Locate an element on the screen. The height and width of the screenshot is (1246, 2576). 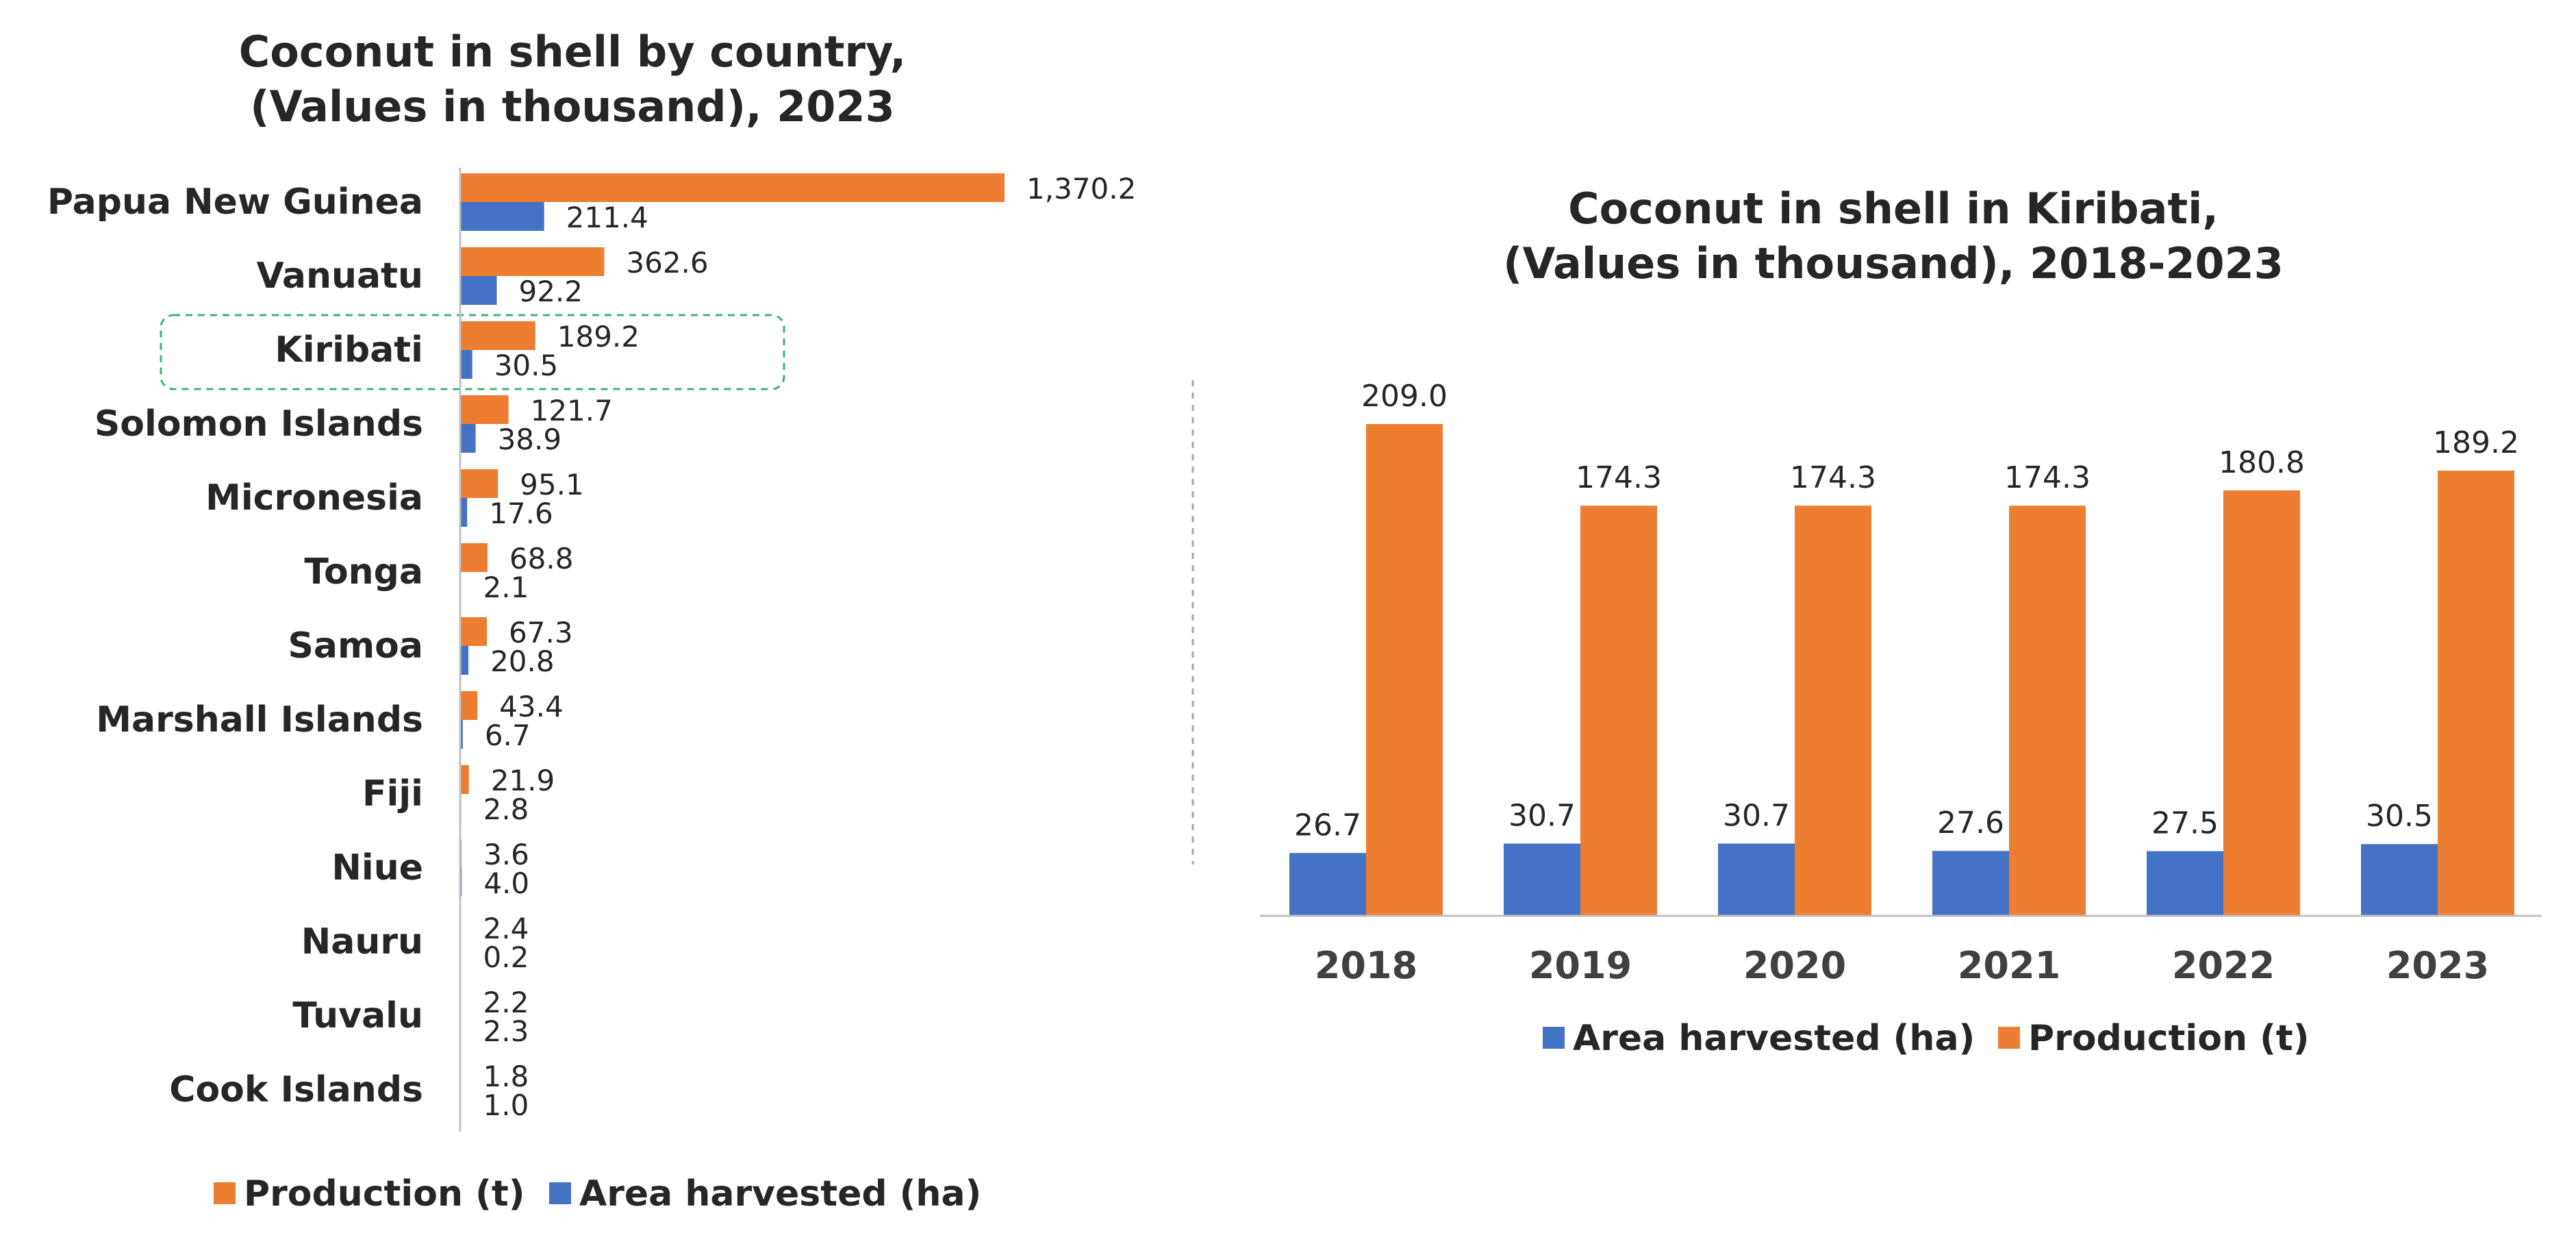
bar-area-marshall-islands is located at coordinates (462, 734).